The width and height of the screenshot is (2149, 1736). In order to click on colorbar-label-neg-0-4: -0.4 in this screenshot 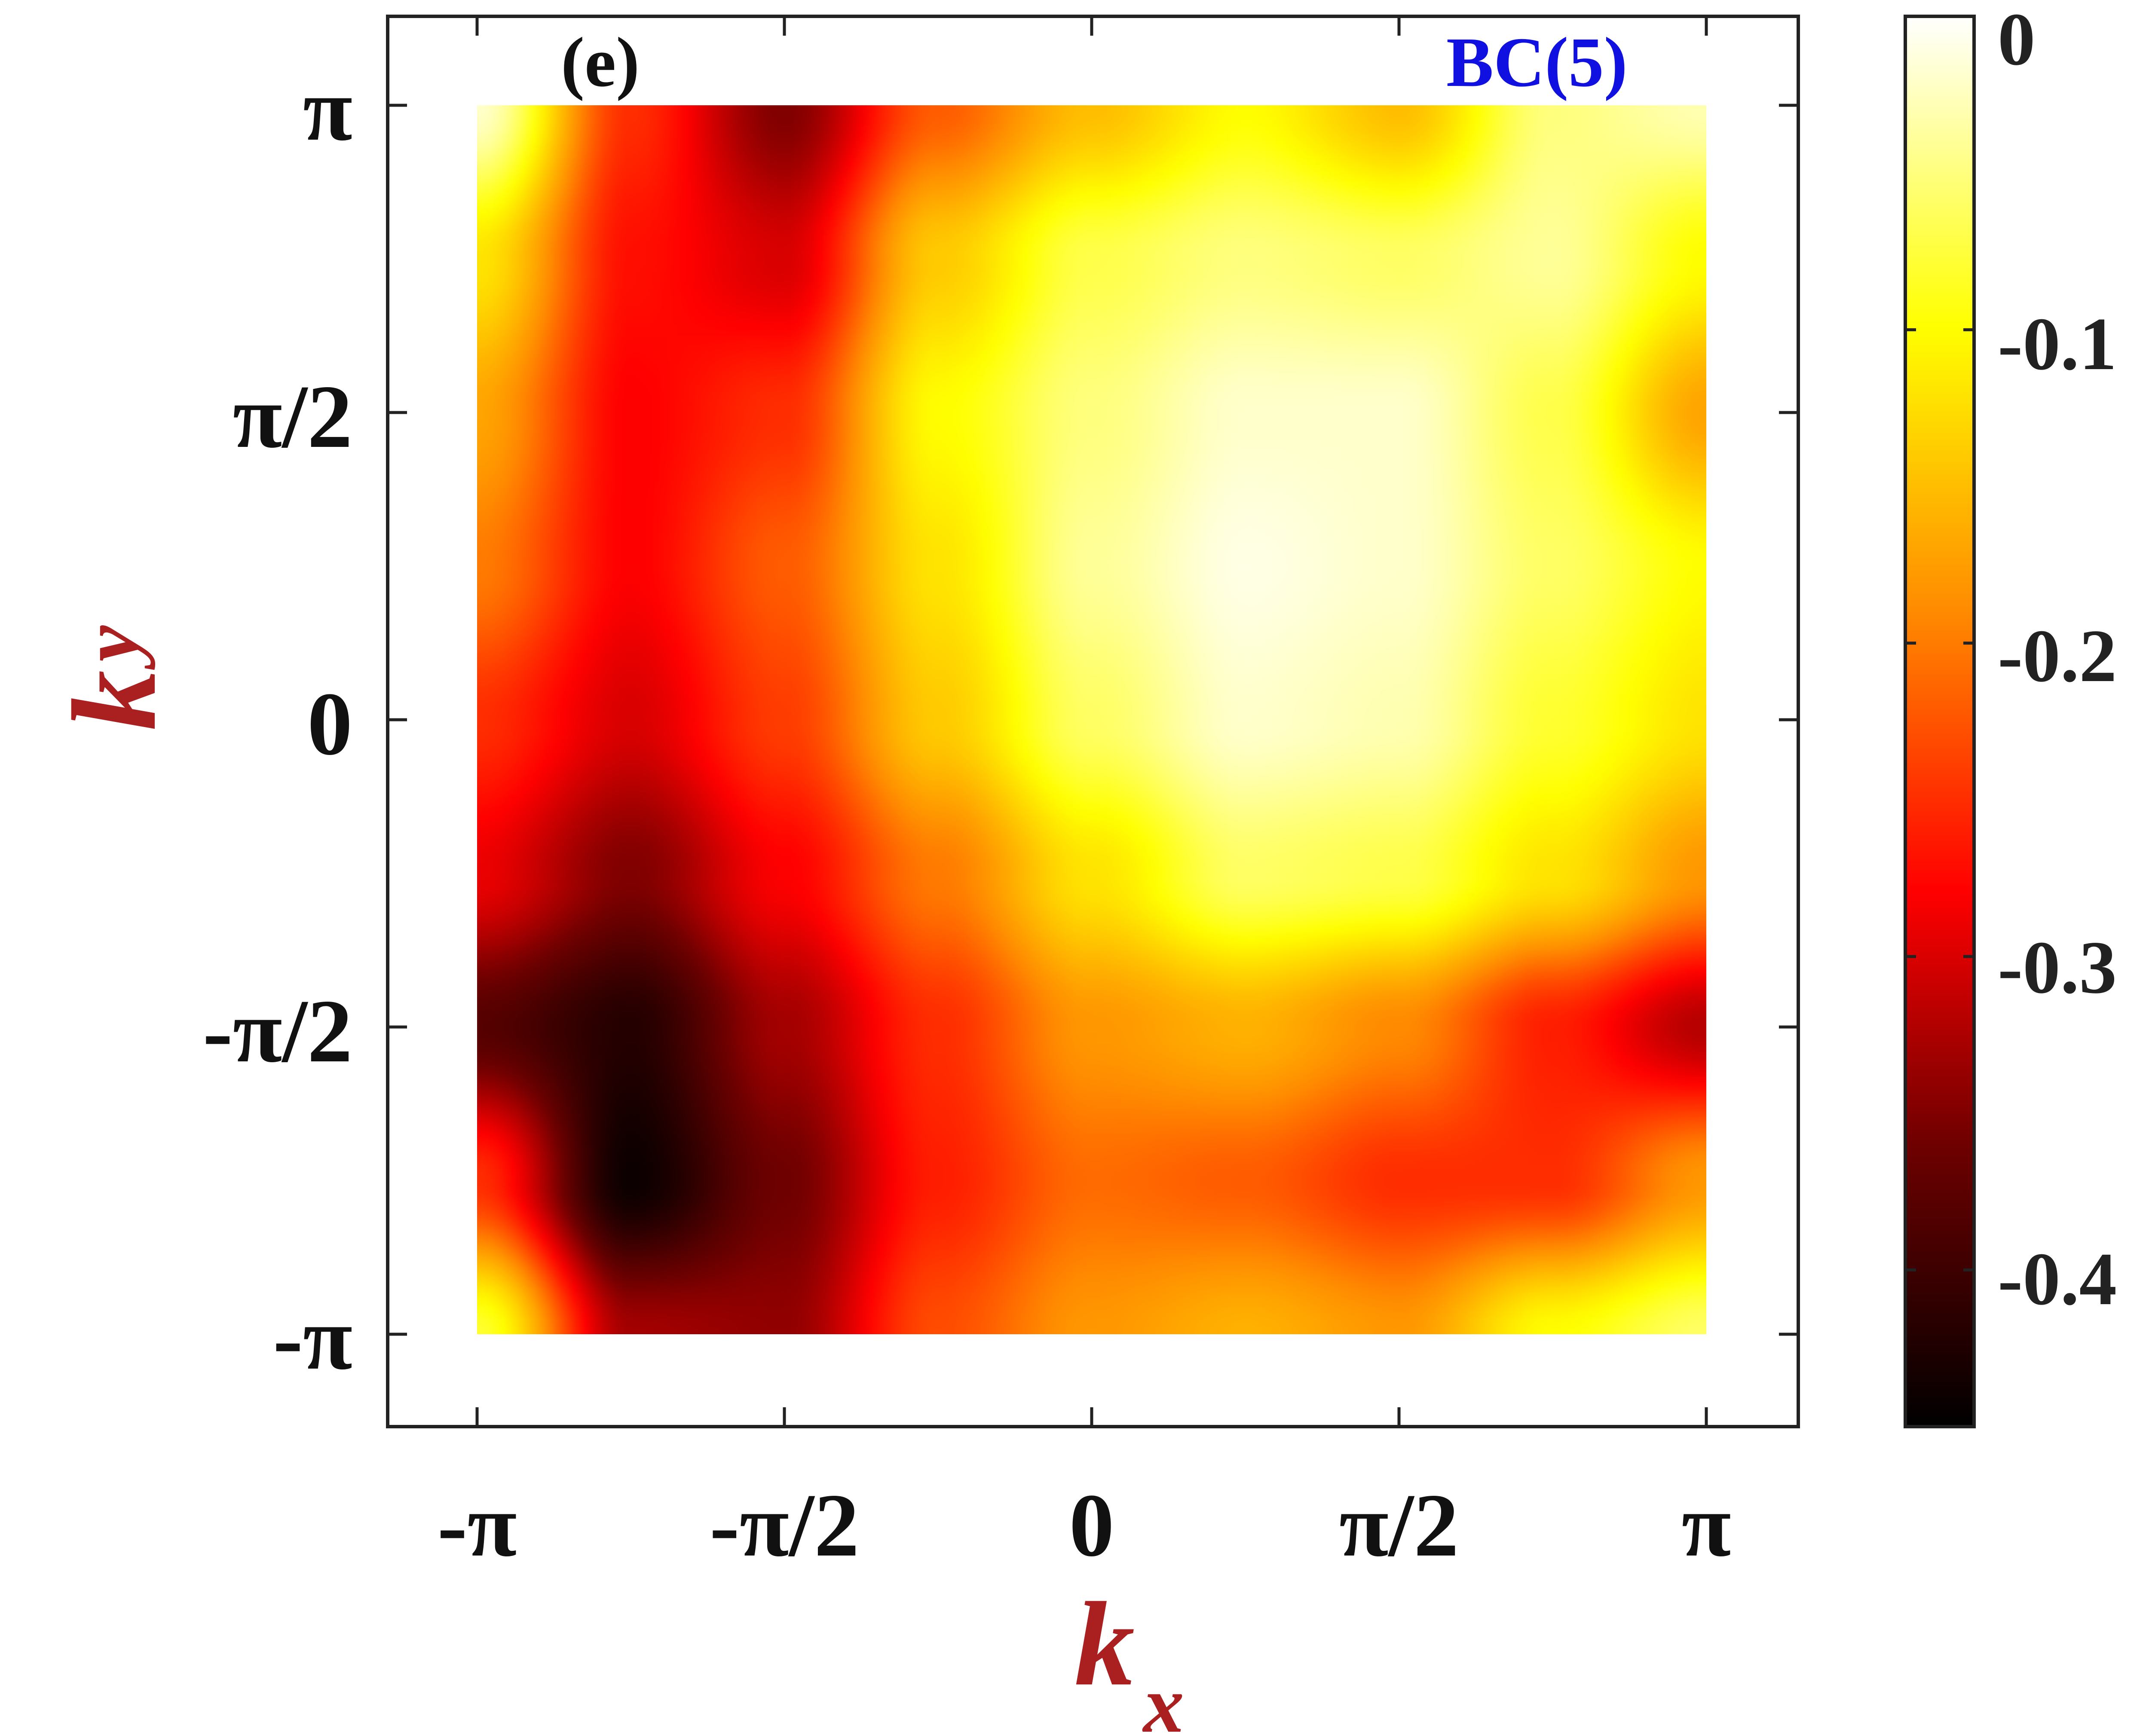, I will do `click(2057, 1278)`.